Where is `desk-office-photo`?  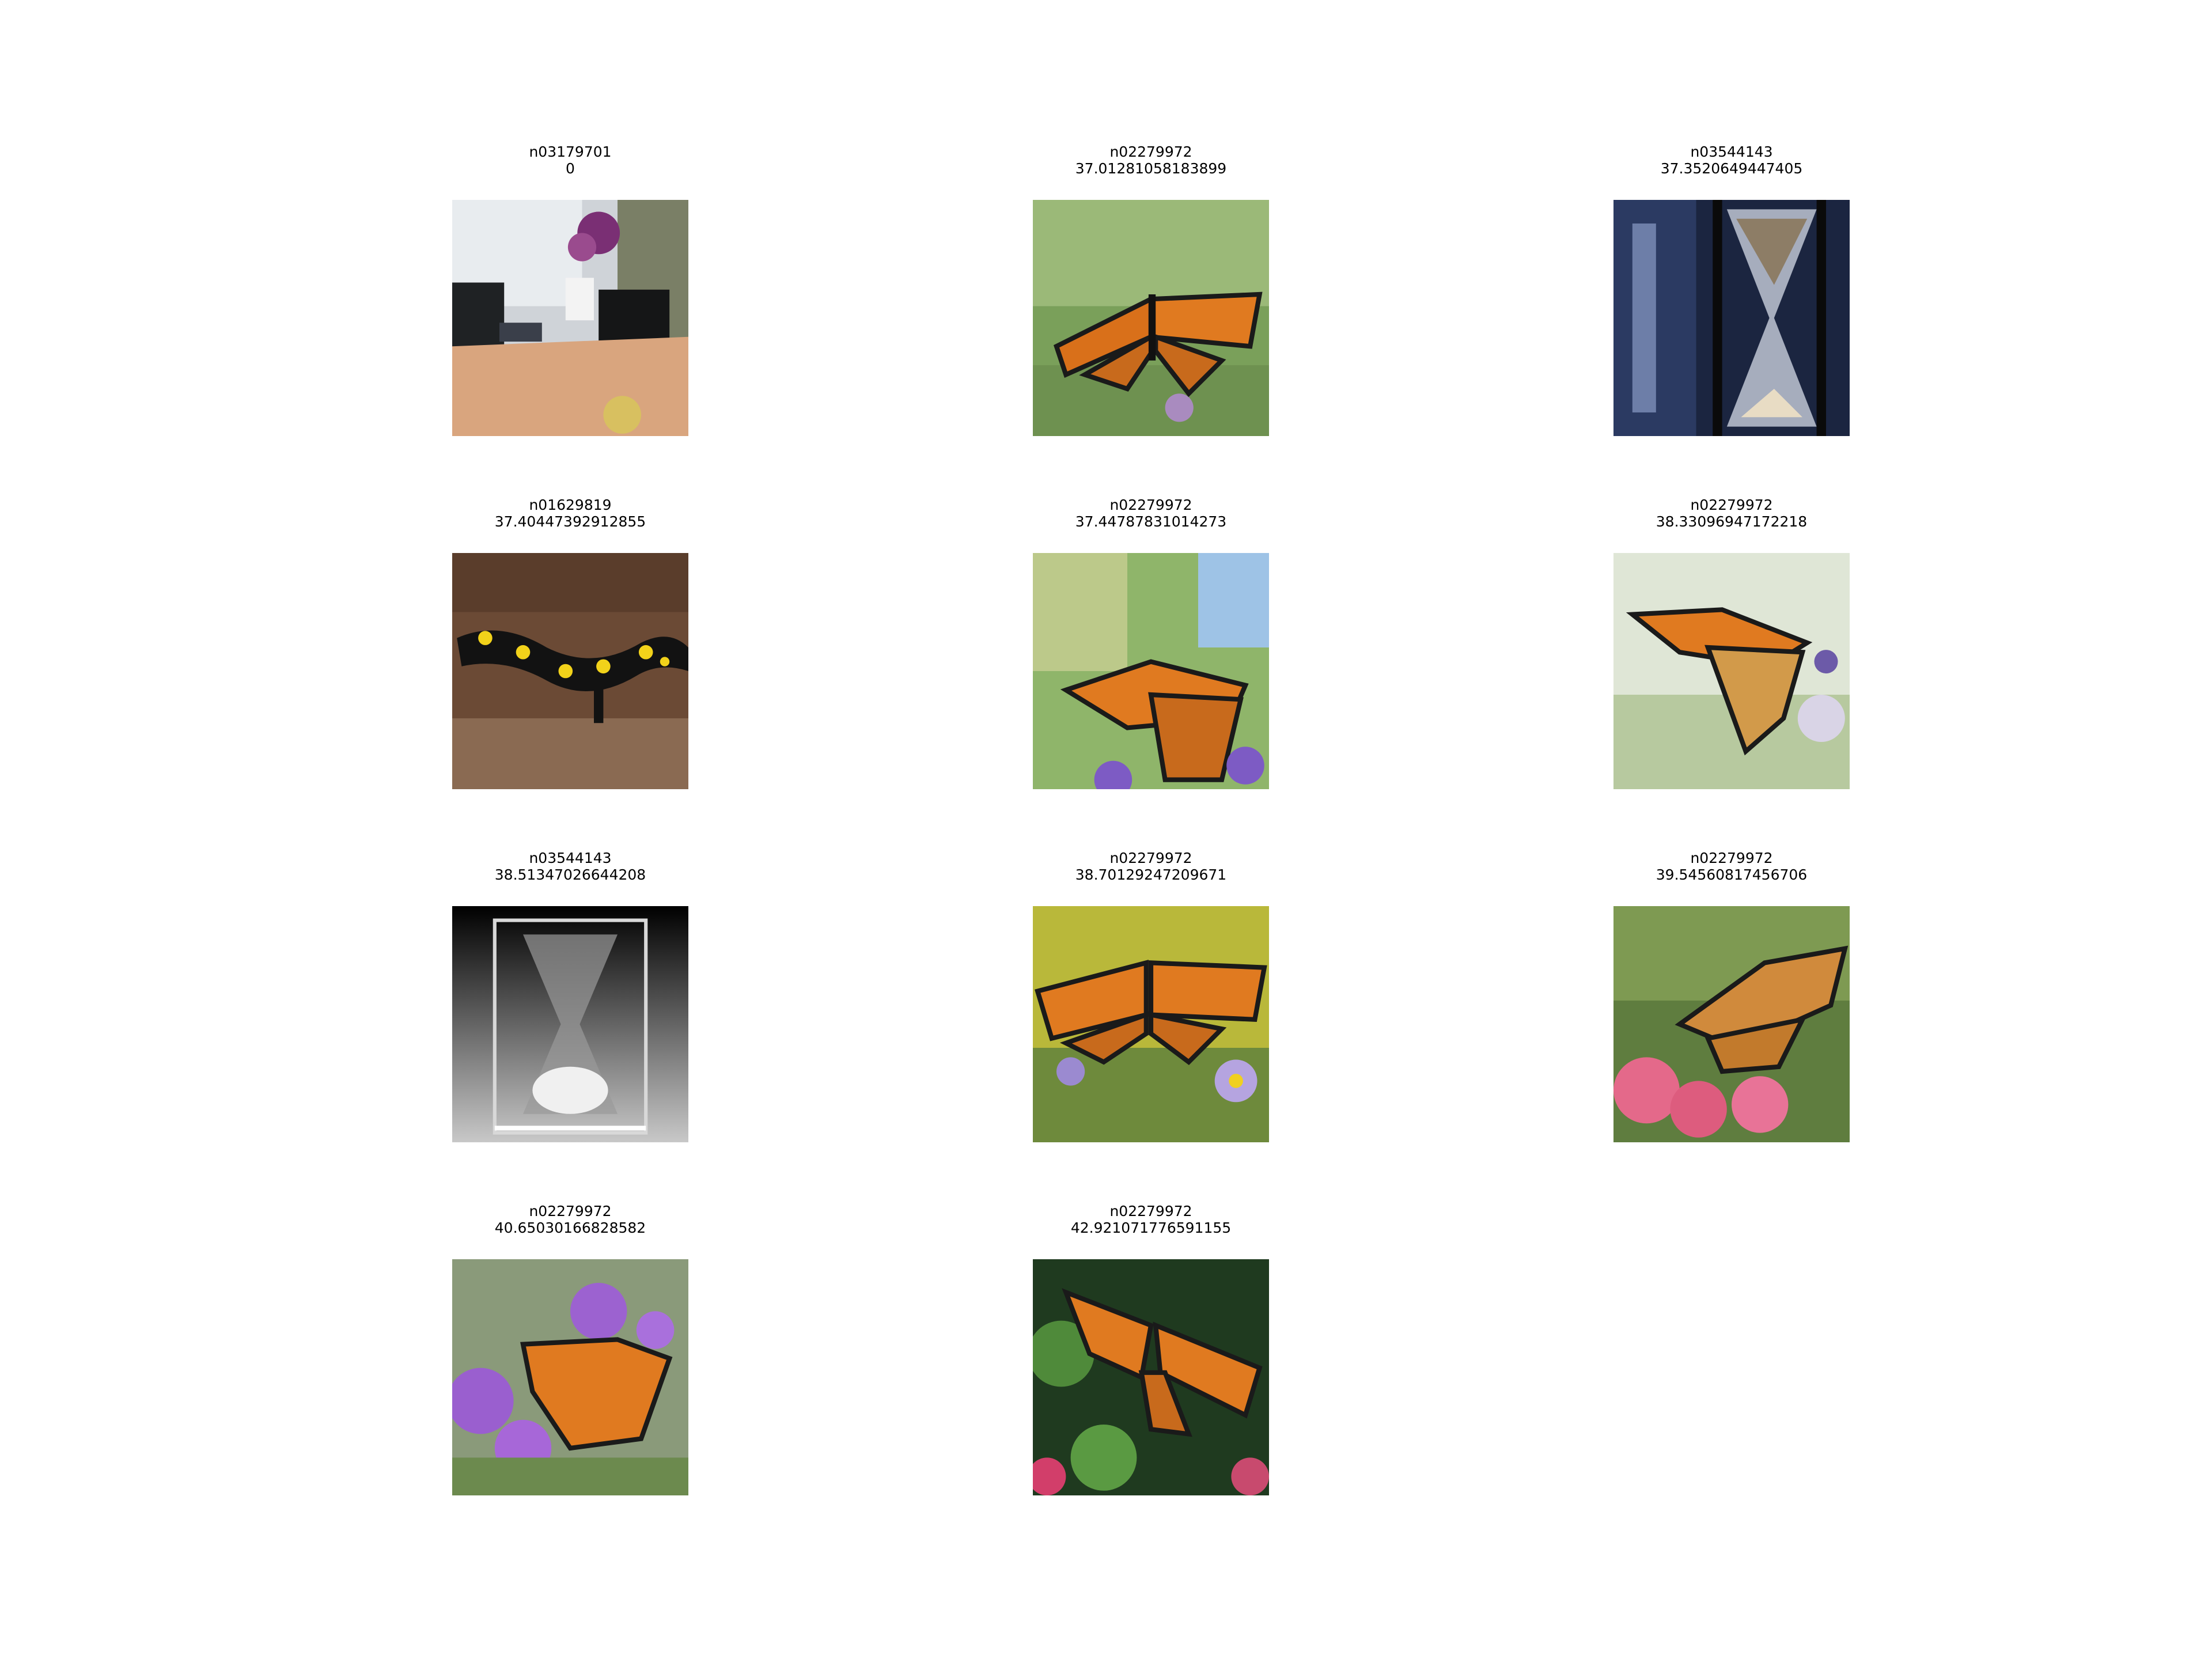 desk-office-photo is located at coordinates (570, 318).